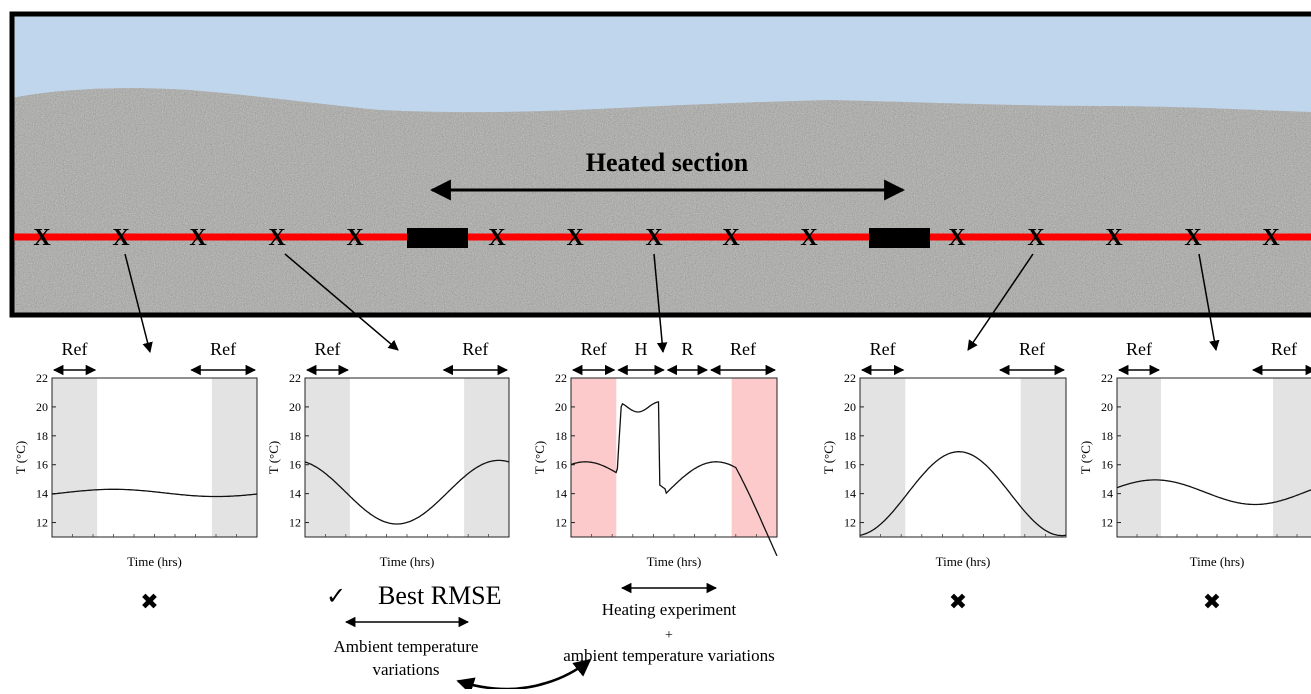 The width and height of the screenshot is (1311, 694). I want to click on sensor-marker-6: X, so click(497, 238).